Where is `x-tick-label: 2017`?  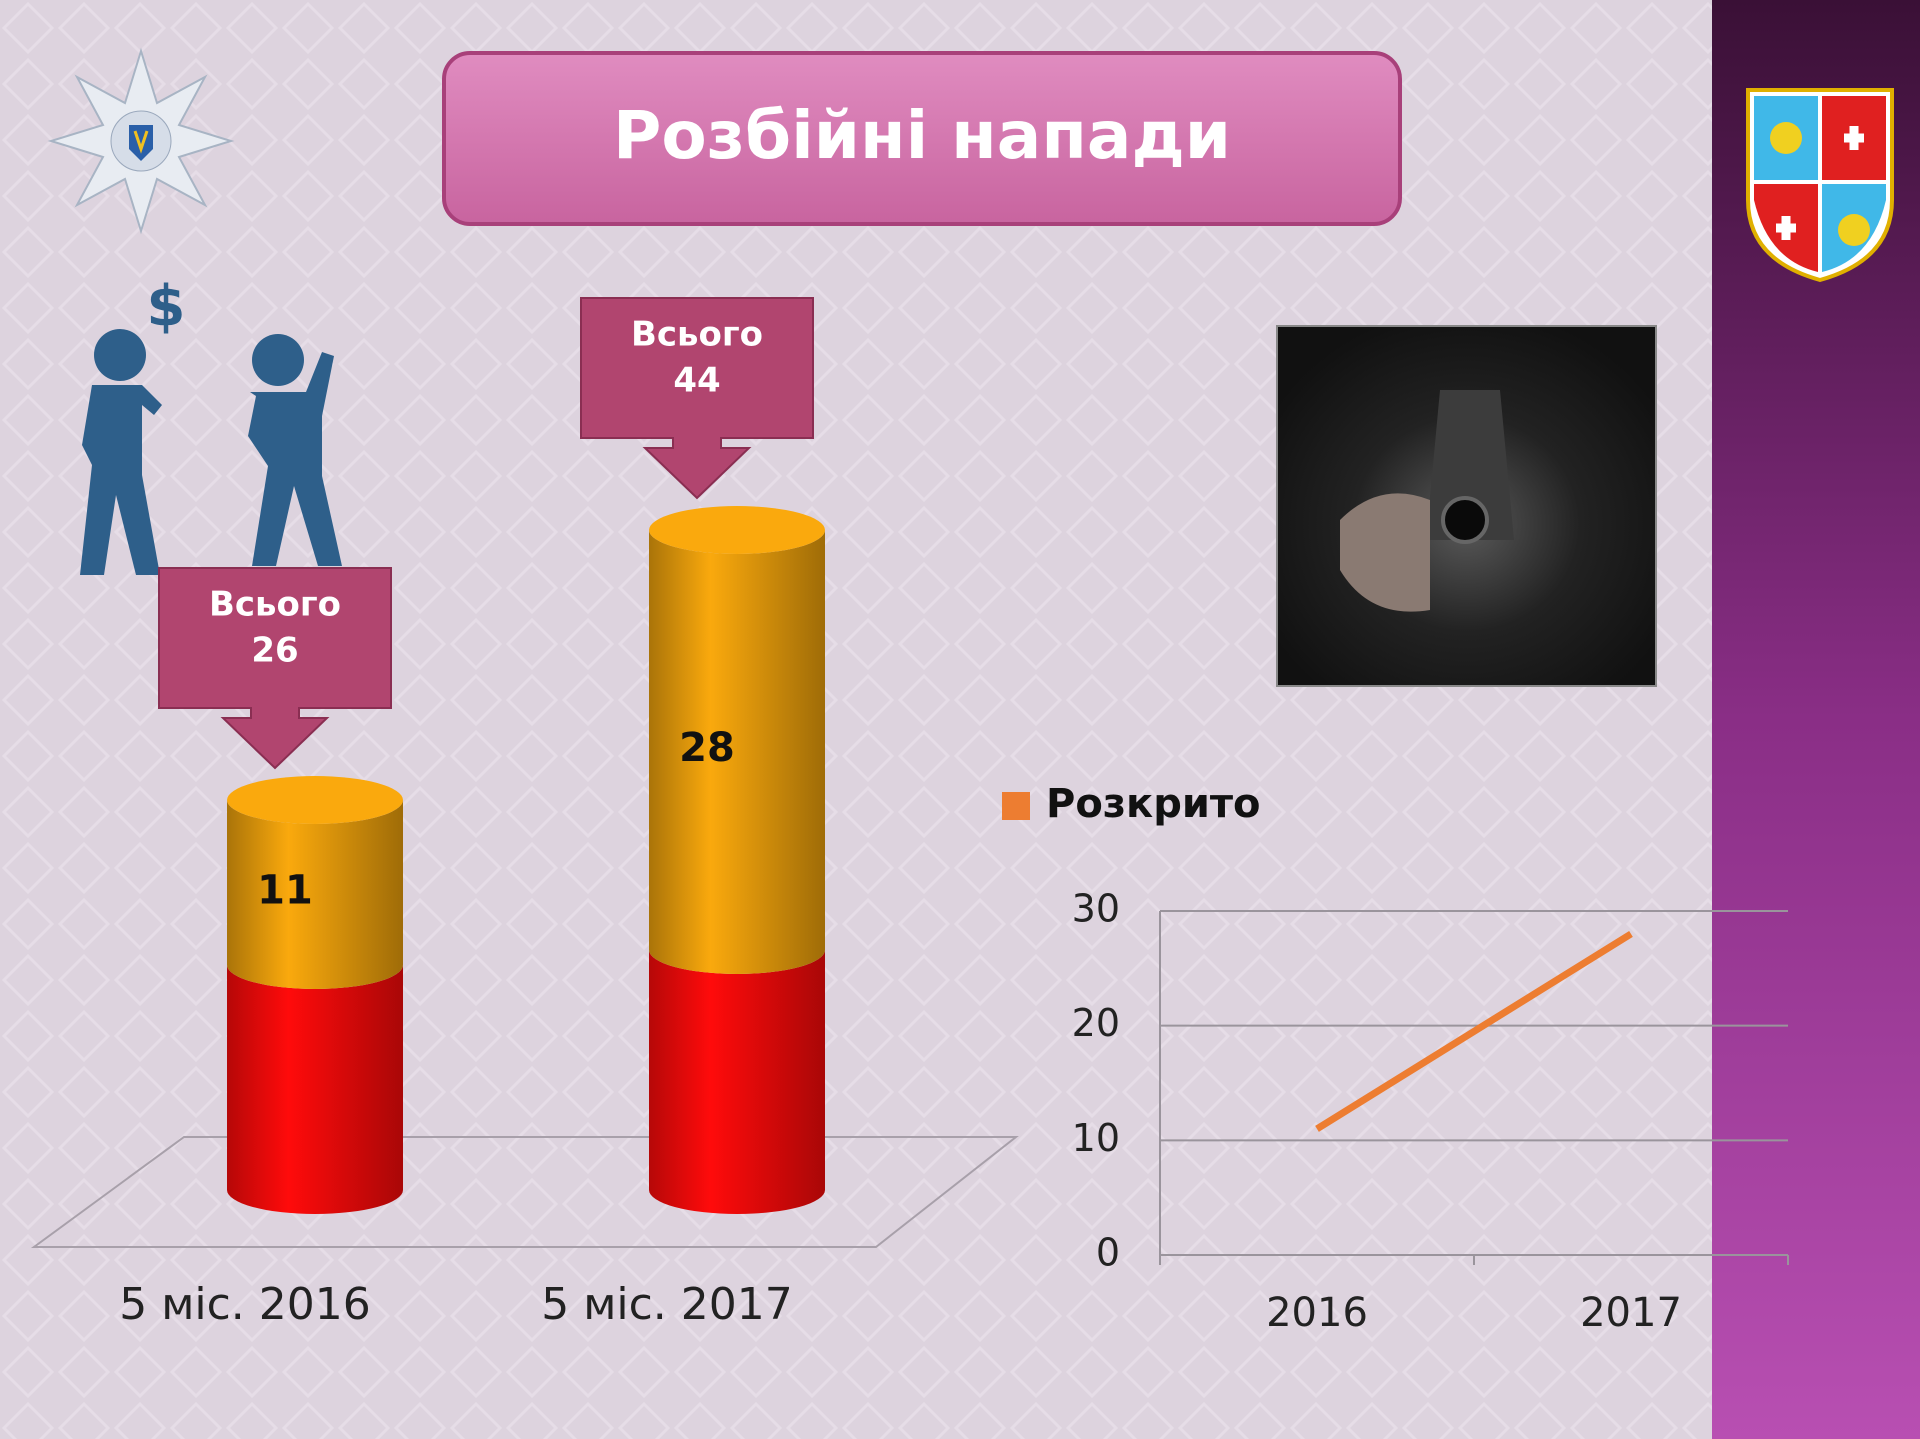 x-tick-label: 2017 is located at coordinates (1631, 1313).